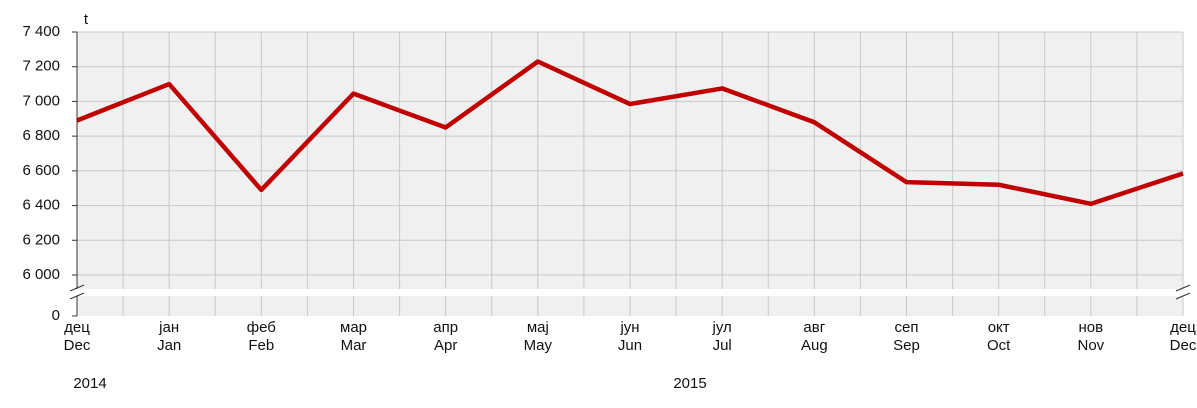 This screenshot has height=408, width=1197. What do you see at coordinates (814, 345) in the screenshot?
I see `x-tick-label: Aug` at bounding box center [814, 345].